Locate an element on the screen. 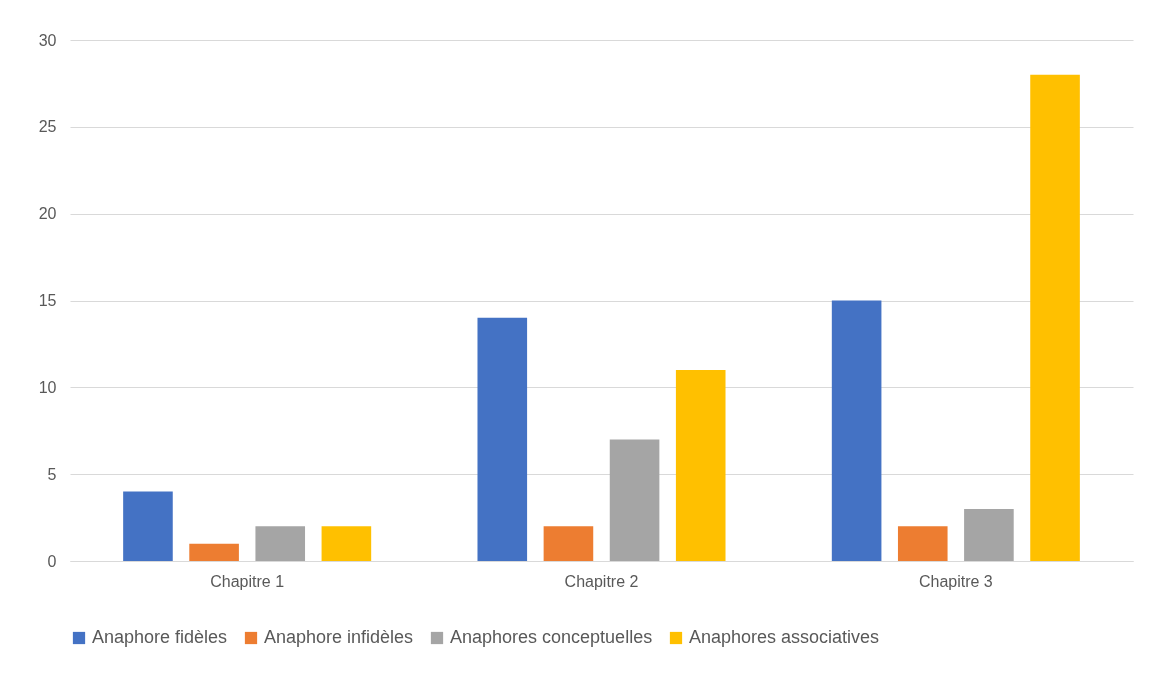 Image resolution: width=1151 pixels, height=677 pixels. legend-label: Anaphores associatives is located at coordinates (784, 637).